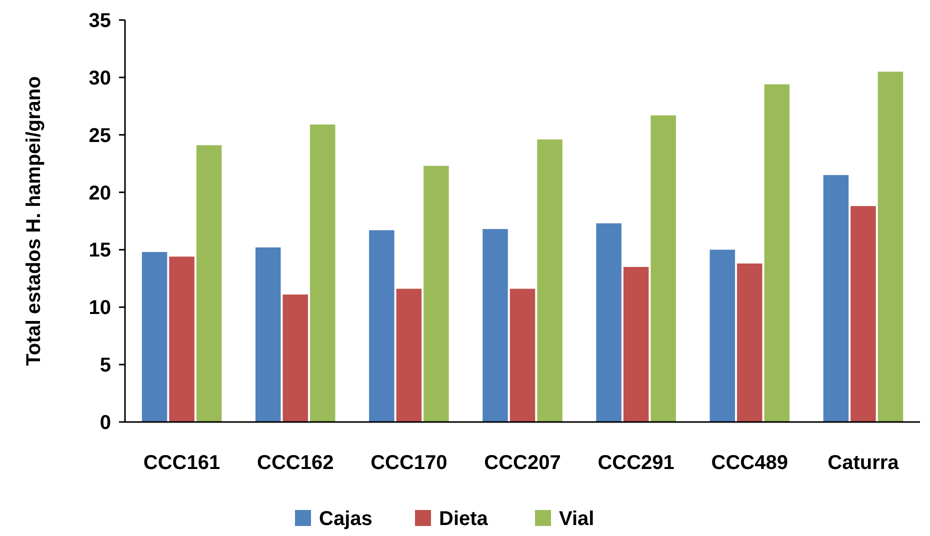 The width and height of the screenshot is (930, 536). I want to click on y-tick-label: 35, so click(99, 21).